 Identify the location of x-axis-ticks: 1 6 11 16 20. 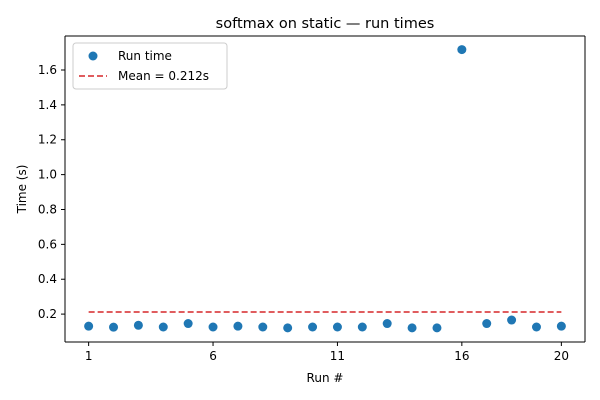
(327, 352).